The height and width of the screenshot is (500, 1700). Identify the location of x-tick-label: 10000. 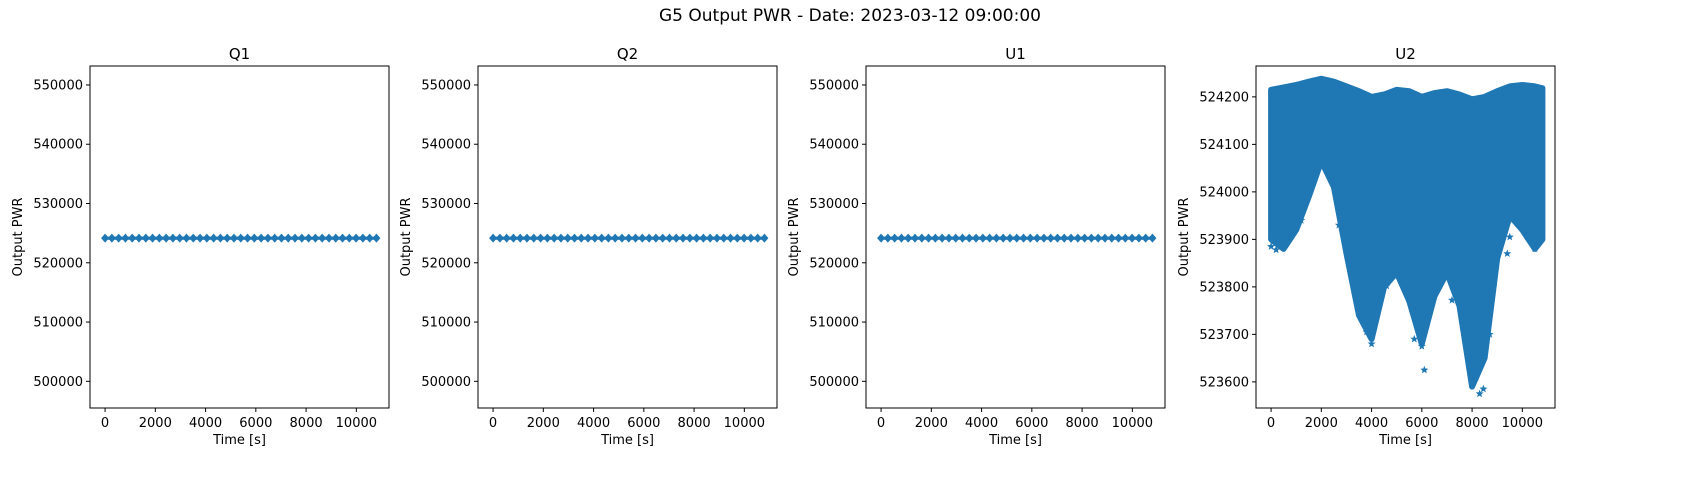
(356, 423).